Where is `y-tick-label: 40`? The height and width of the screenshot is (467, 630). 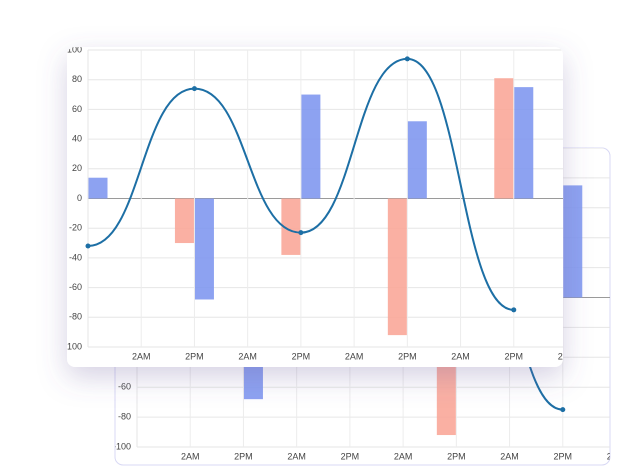 y-tick-label: 40 is located at coordinates (77, 138).